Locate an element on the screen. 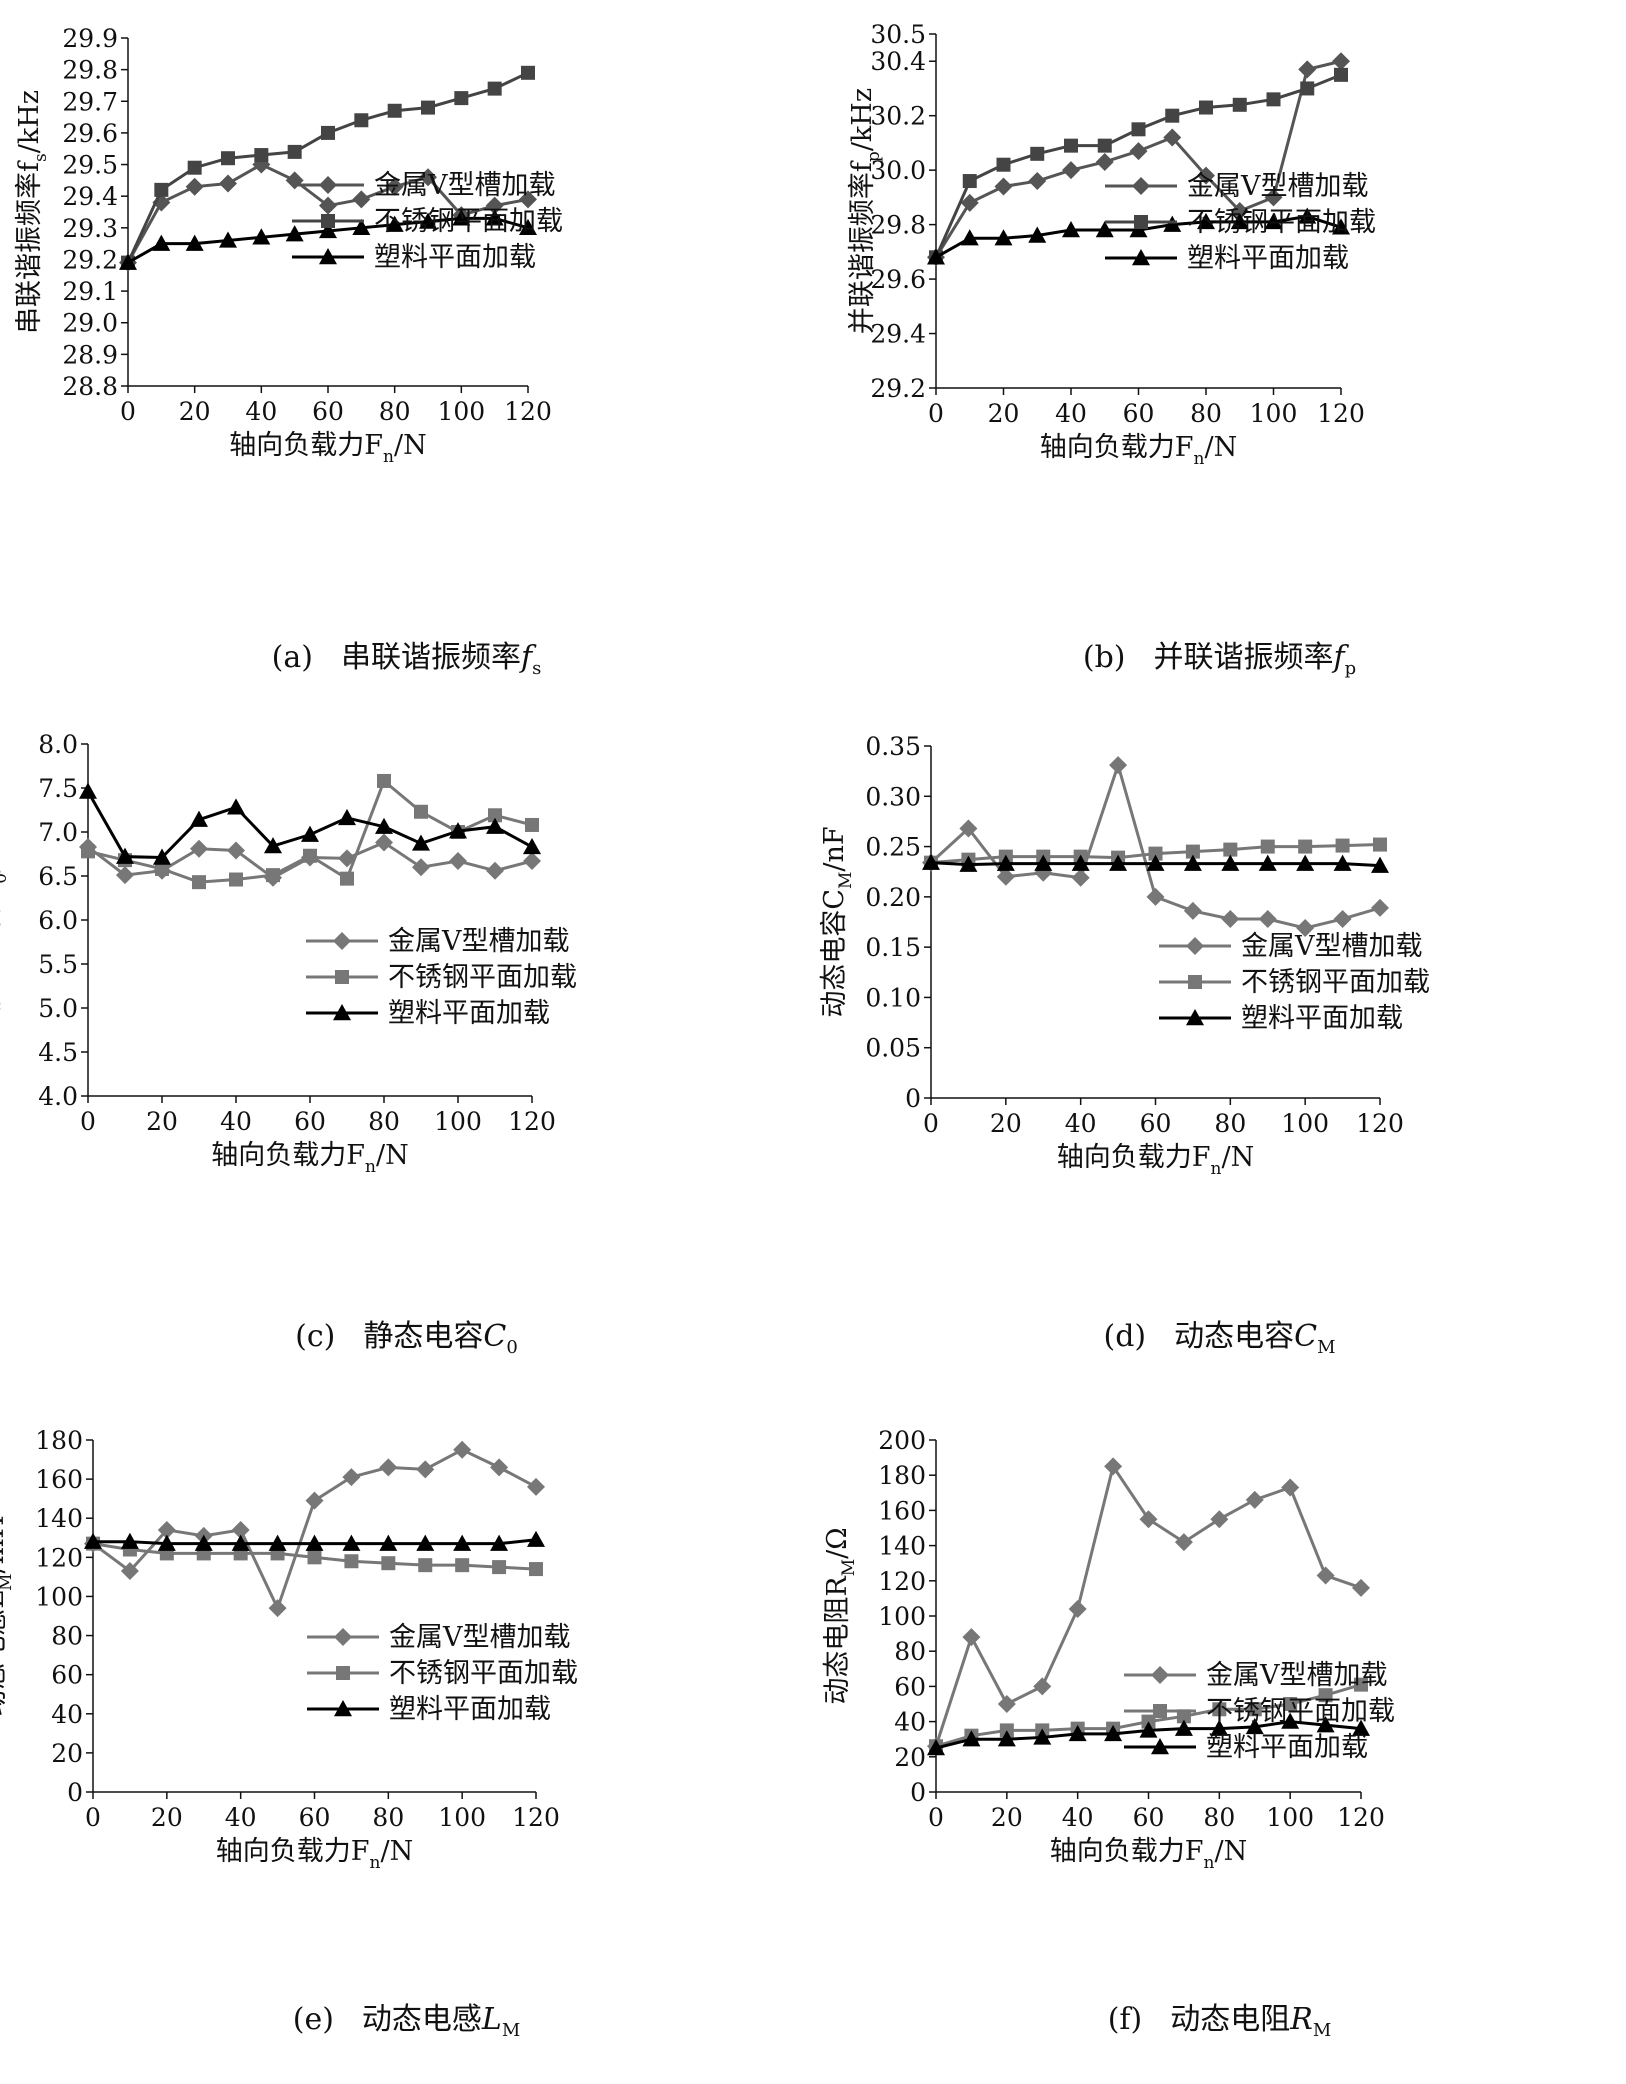  legend-item: 不锈钢平面加载 is located at coordinates (1259, 1711).